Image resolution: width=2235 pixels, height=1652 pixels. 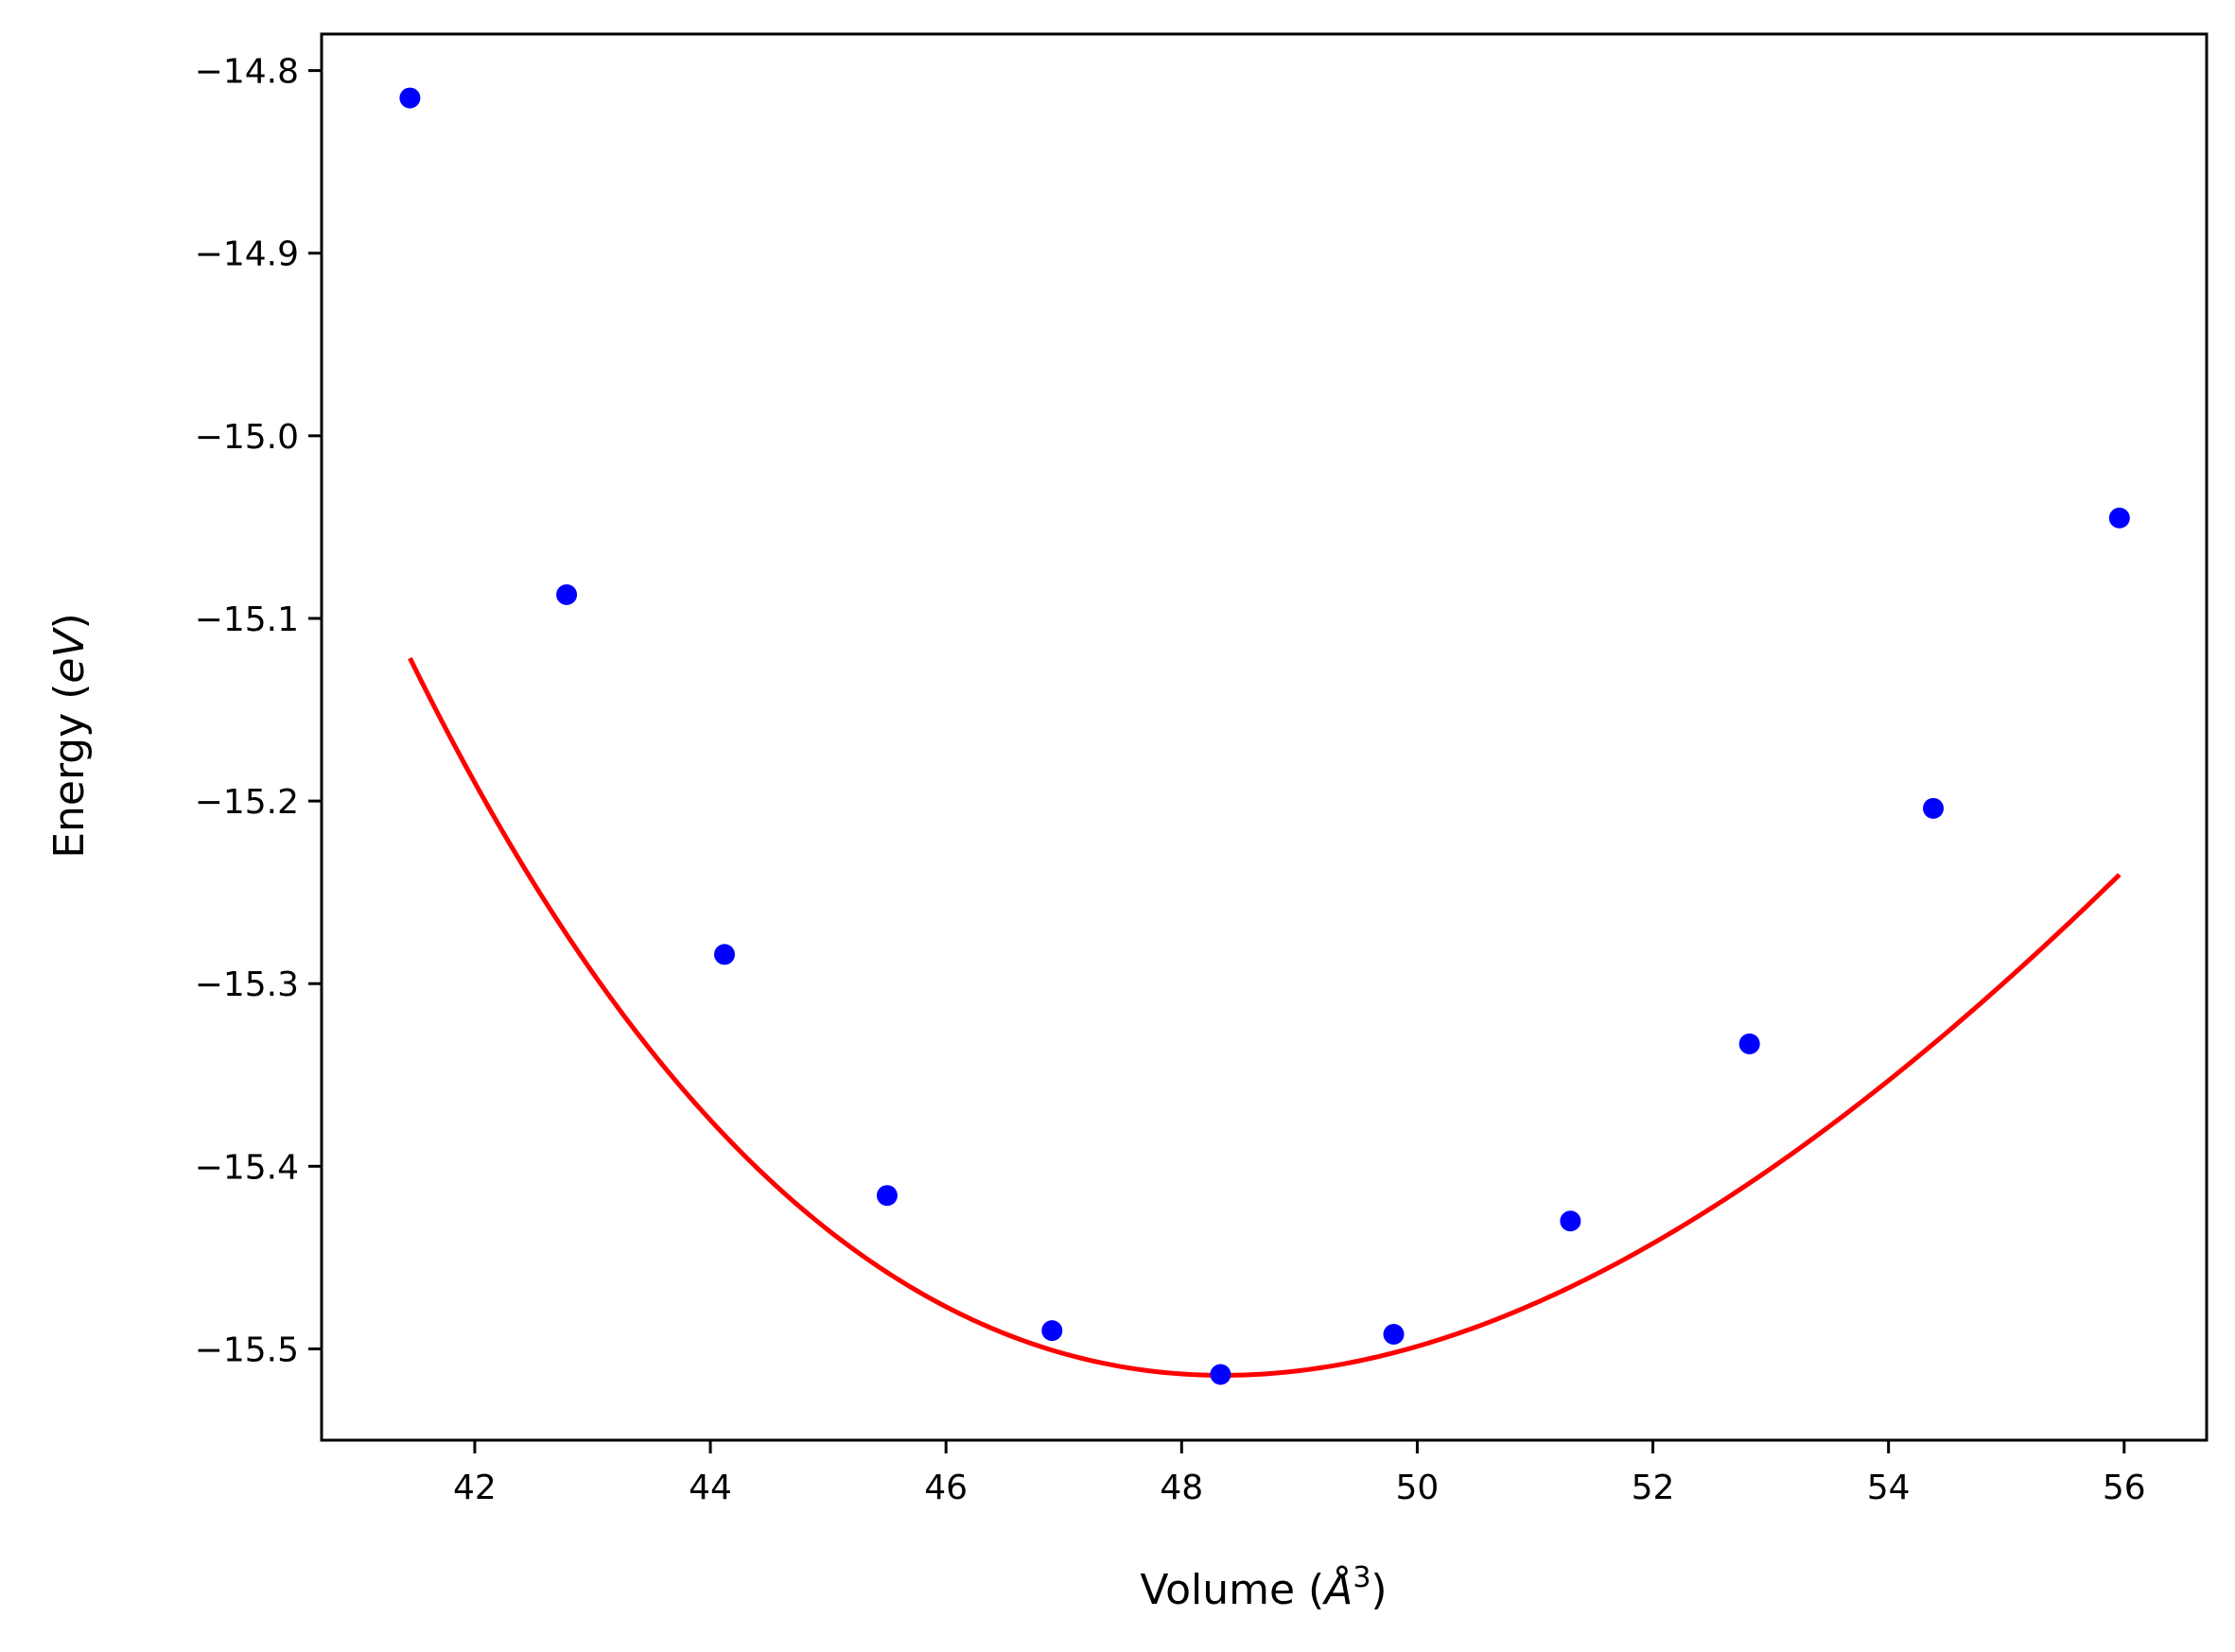 What do you see at coordinates (247, 985) in the screenshot?
I see `y-tick-label: −15.3` at bounding box center [247, 985].